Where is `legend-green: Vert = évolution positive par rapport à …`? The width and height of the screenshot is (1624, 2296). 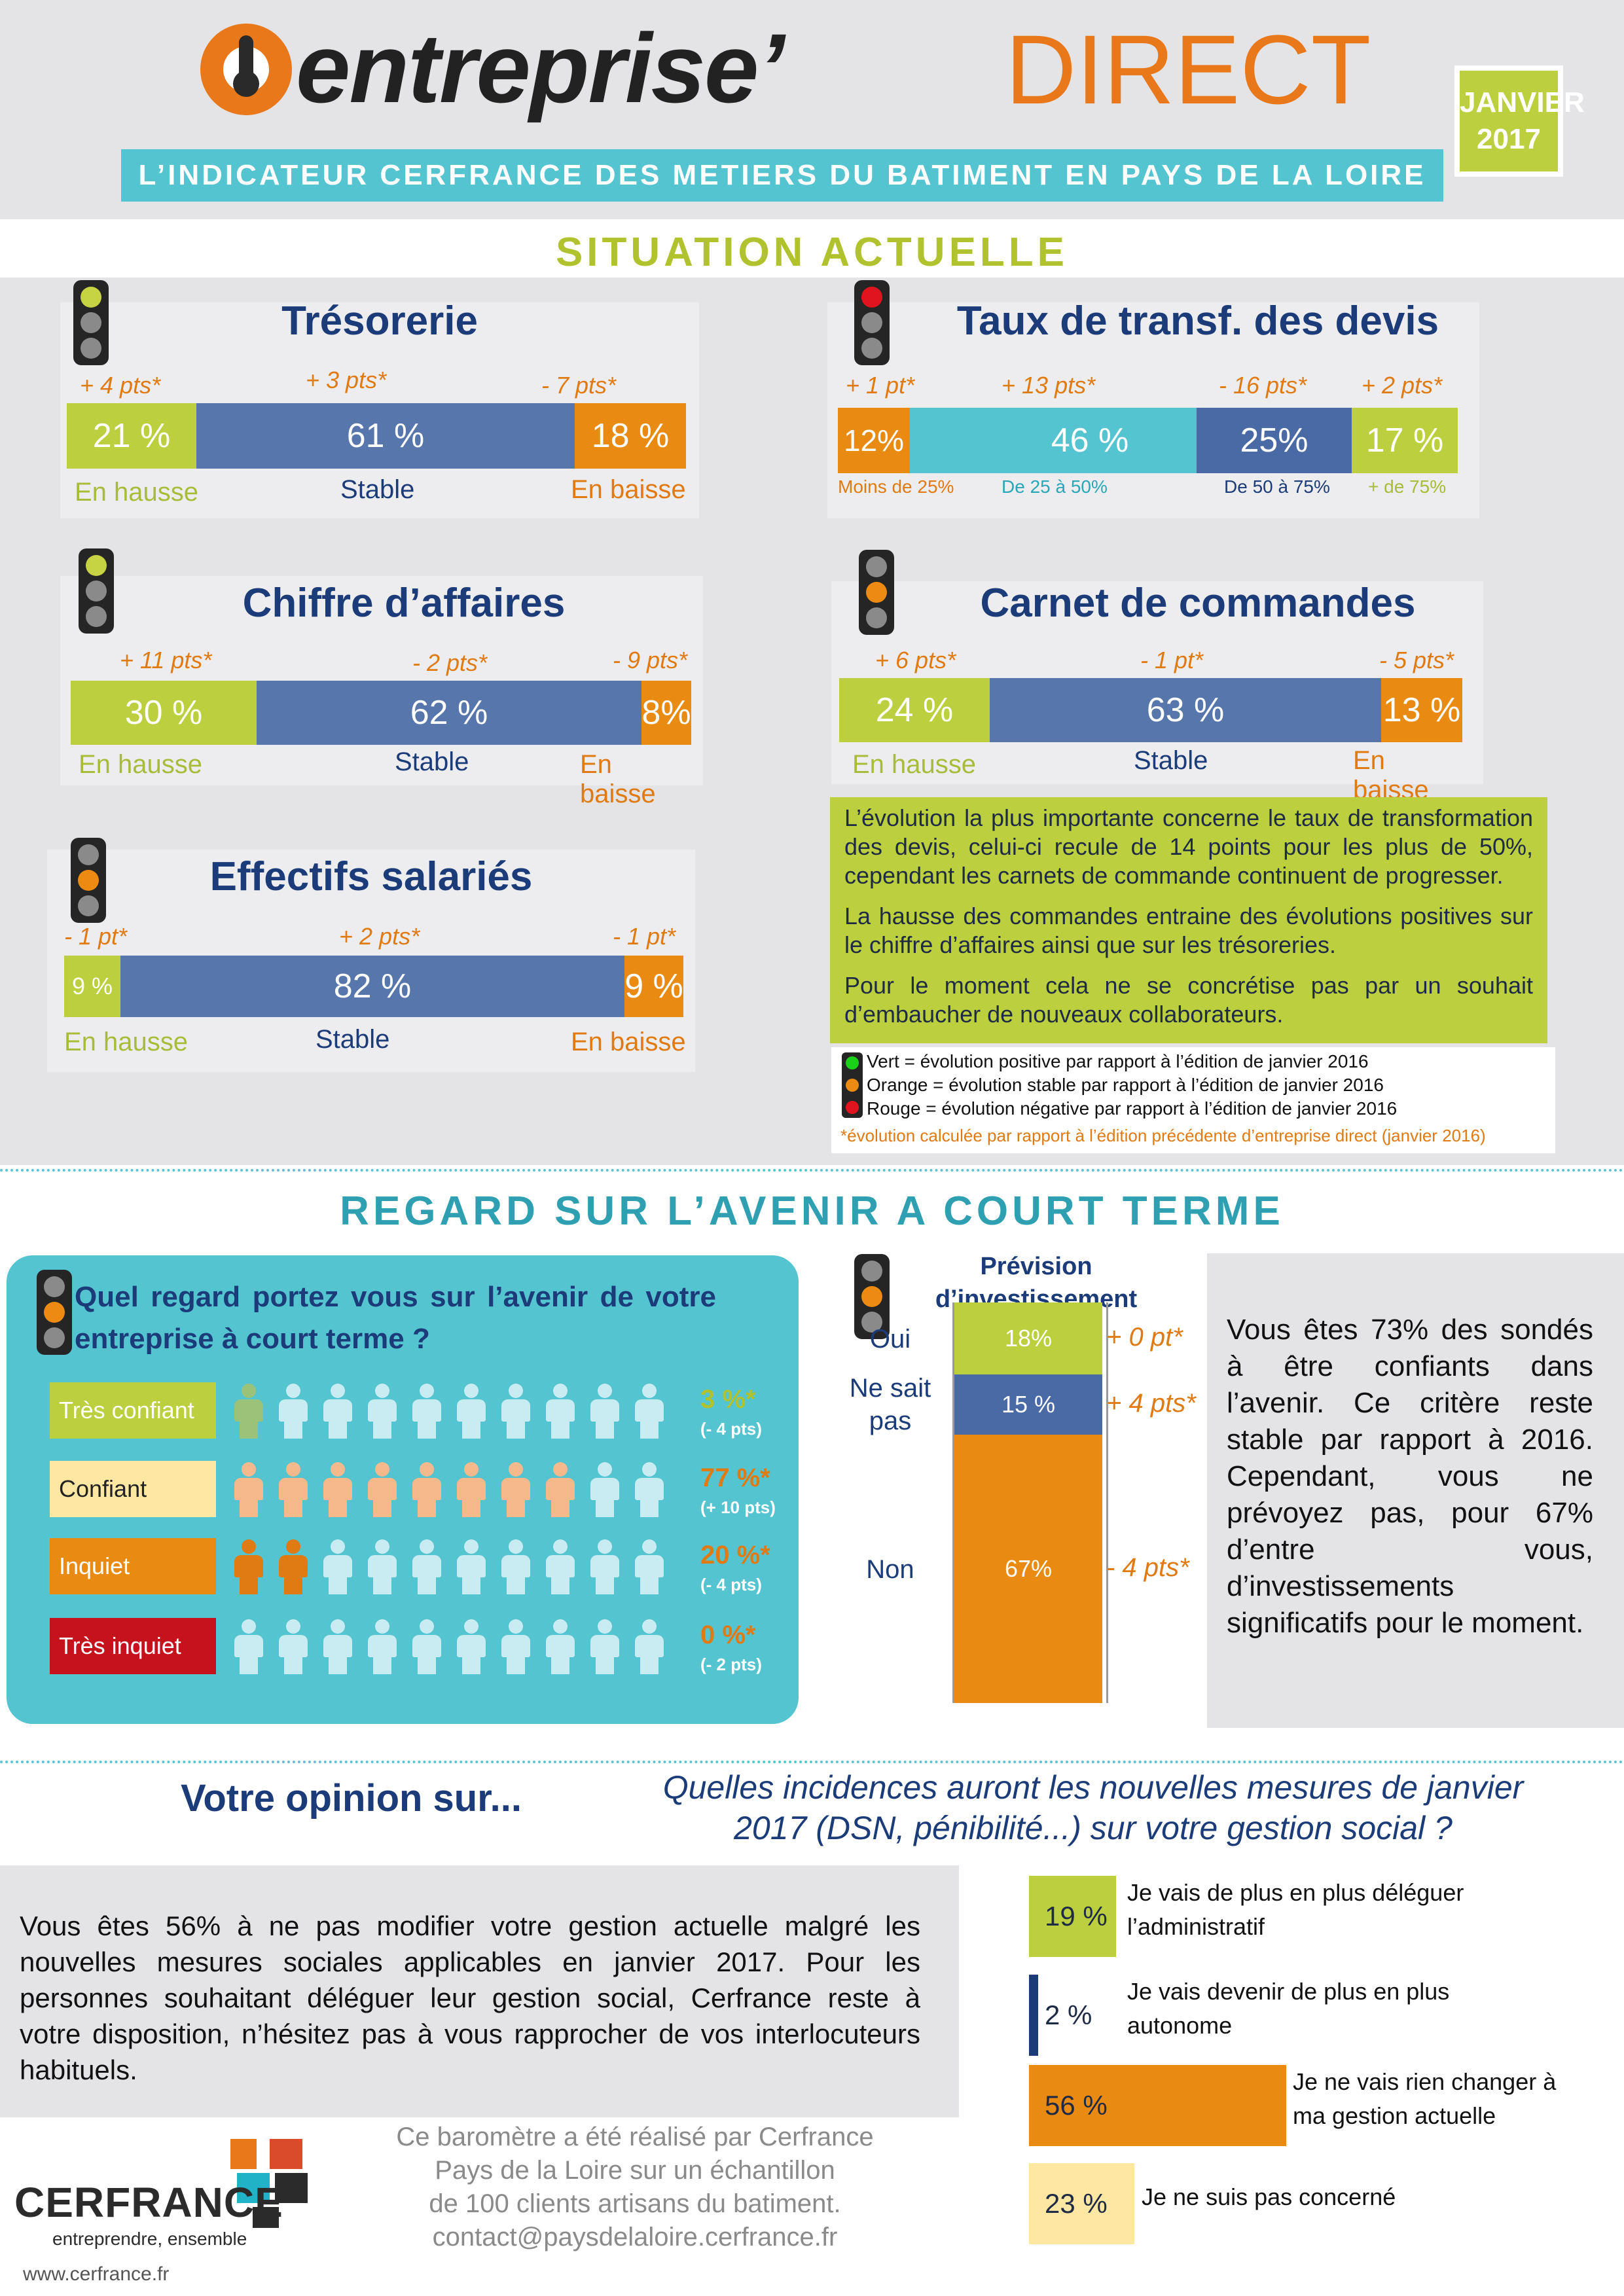 legend-green: Vert = évolution positive par rapport à … is located at coordinates (1118, 1061).